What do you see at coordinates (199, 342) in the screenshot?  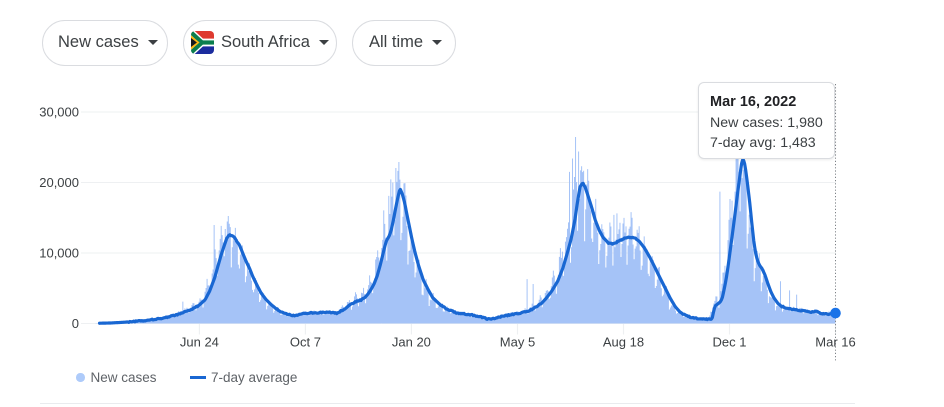 I see `svg-text: Jun 24` at bounding box center [199, 342].